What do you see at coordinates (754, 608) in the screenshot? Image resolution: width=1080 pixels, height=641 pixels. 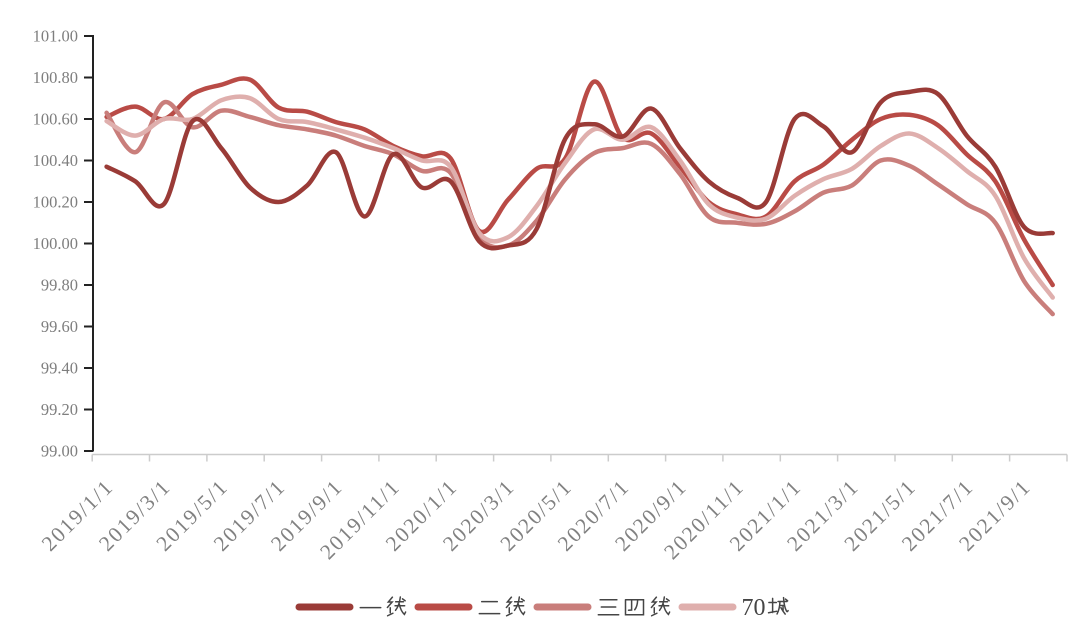 I see `svg-text: 70` at bounding box center [754, 608].